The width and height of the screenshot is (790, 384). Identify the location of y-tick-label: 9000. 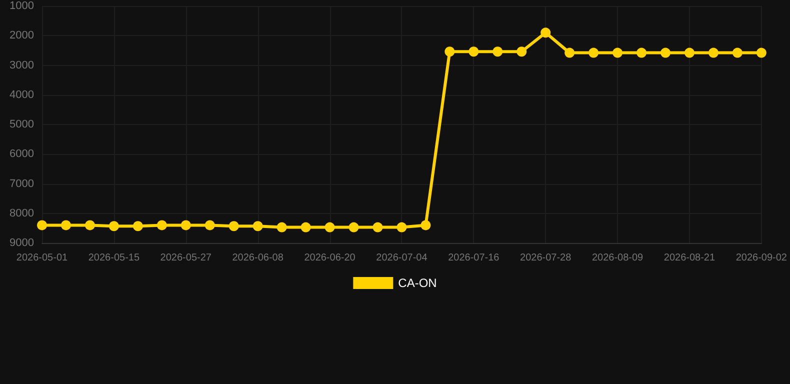
(22, 243).